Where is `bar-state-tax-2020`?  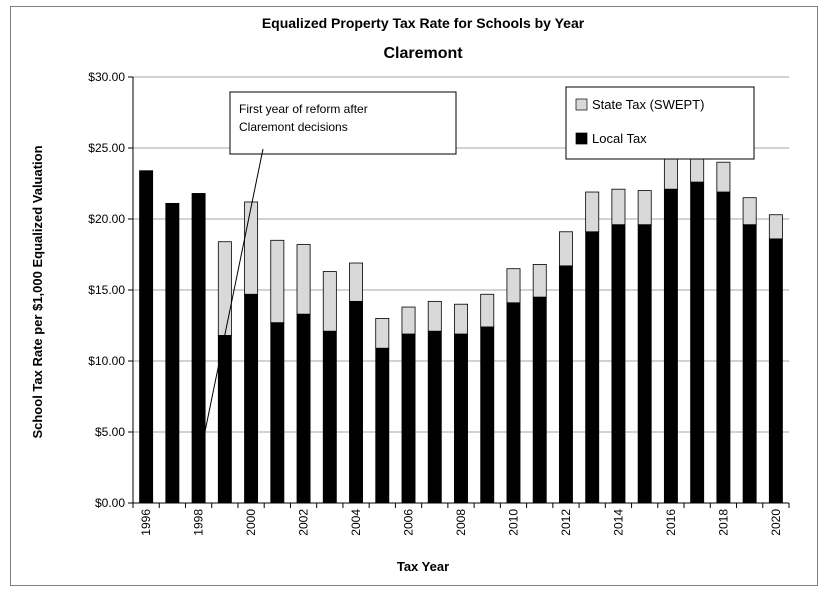
bar-state-tax-2020 is located at coordinates (775, 227).